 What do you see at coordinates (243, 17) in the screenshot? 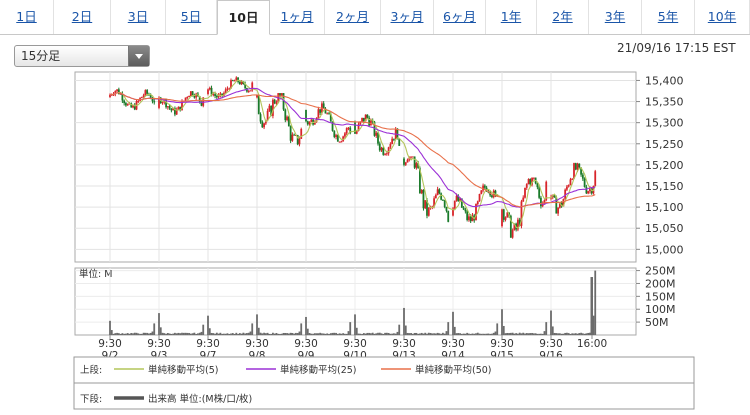
I see `tab-5: 10日` at bounding box center [243, 17].